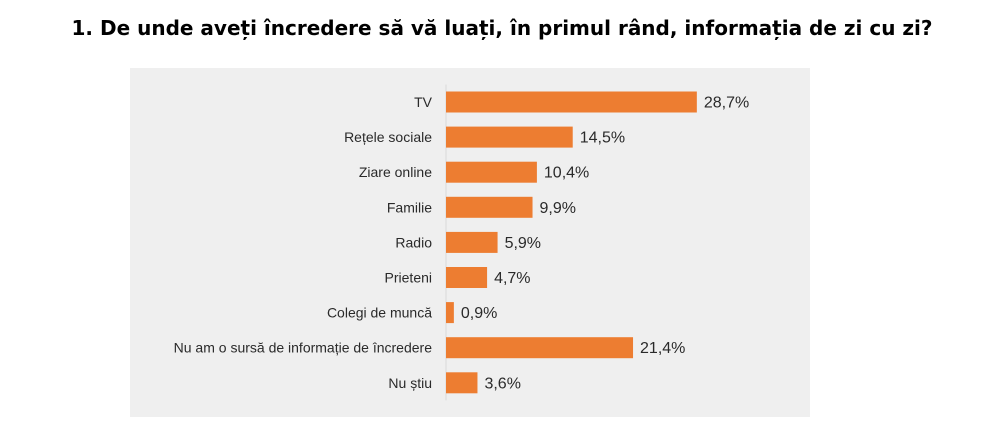 The image size is (1004, 434). Describe the element at coordinates (408, 278) in the screenshot. I see `category-label: Prieteni` at that location.